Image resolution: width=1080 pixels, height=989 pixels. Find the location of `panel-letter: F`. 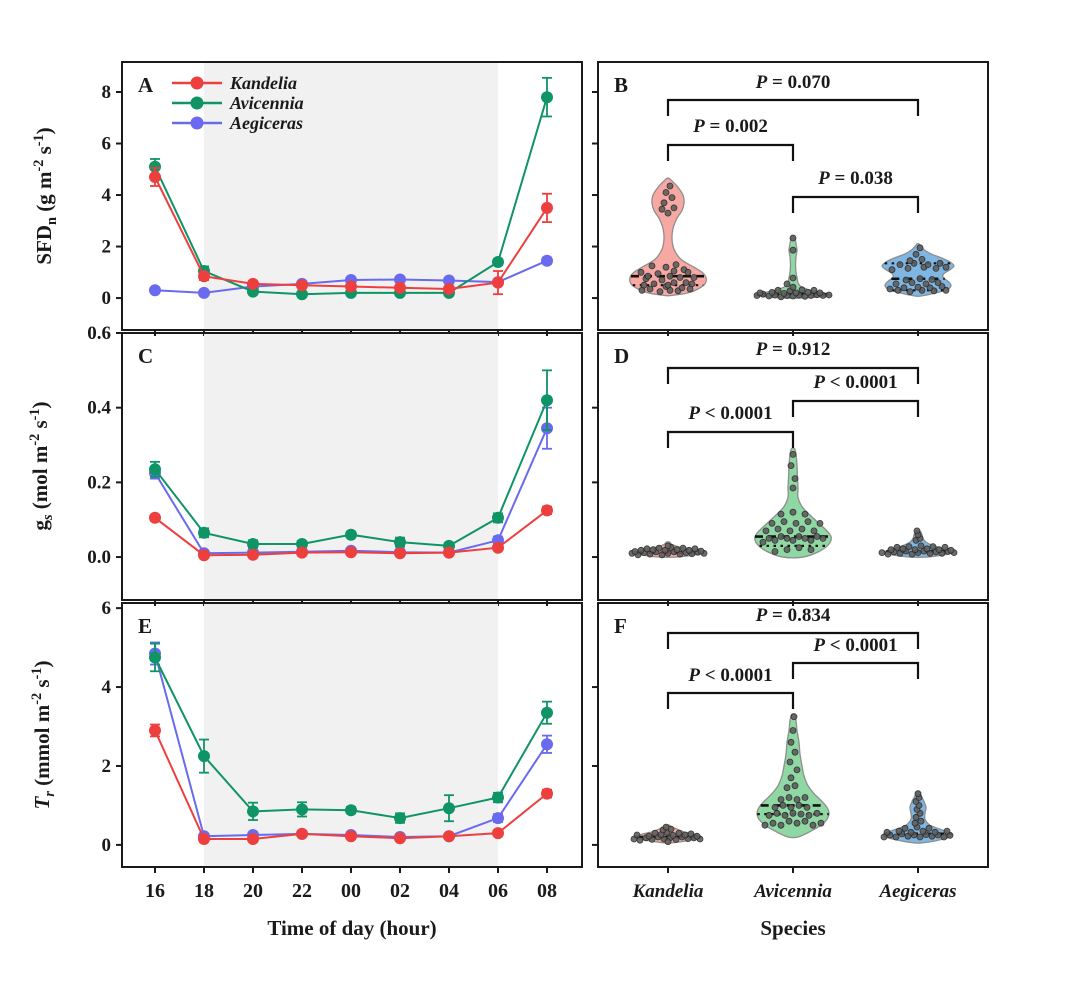

panel-letter: F is located at coordinates (620, 626).